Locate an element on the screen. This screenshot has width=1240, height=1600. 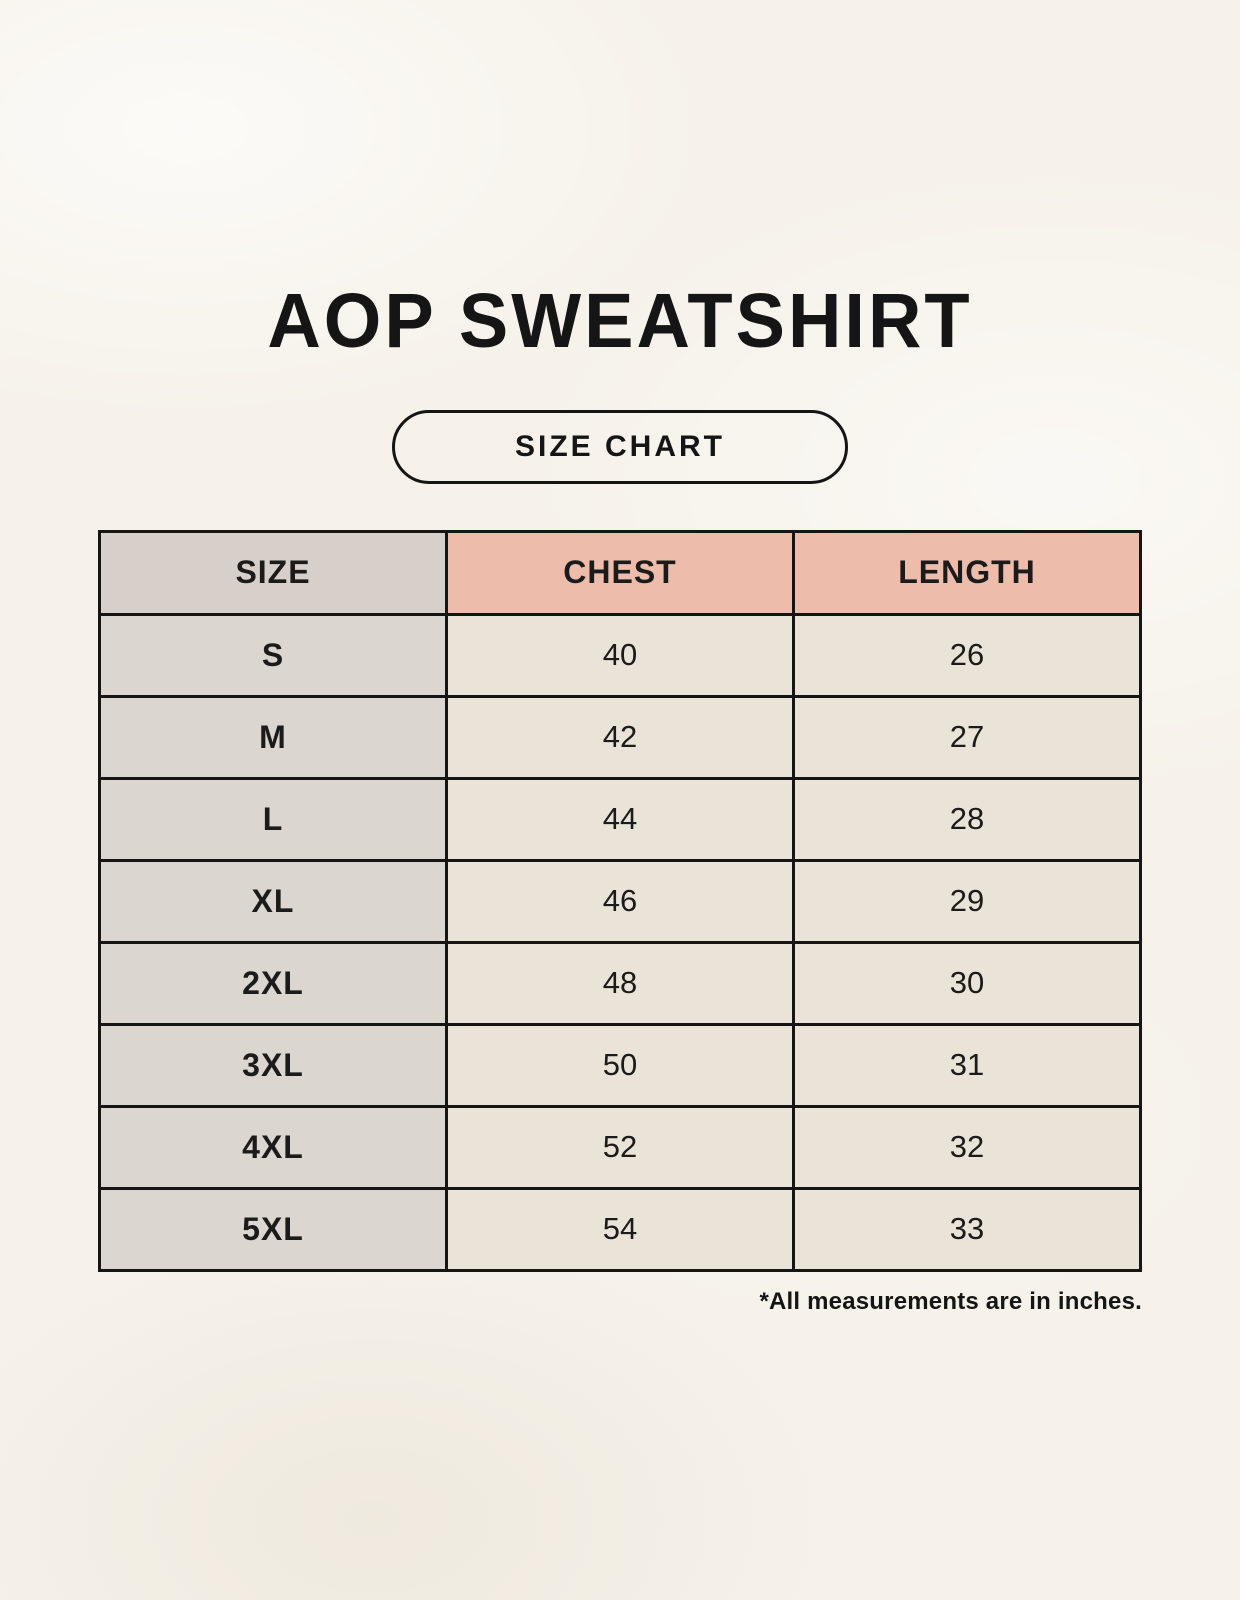
chest-value: 42 is located at coordinates (620, 737).